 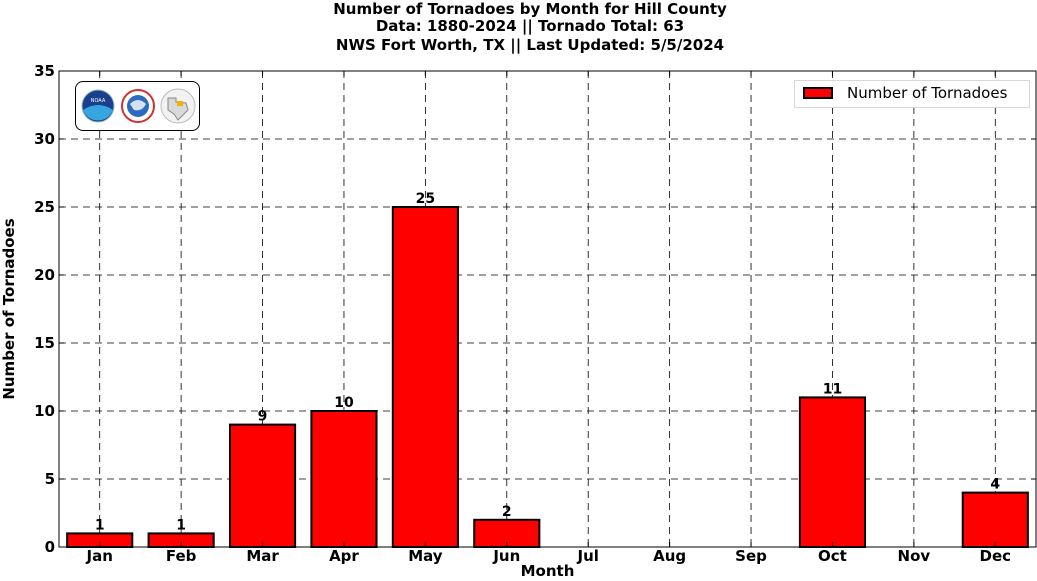 What do you see at coordinates (44, 139) in the screenshot?
I see `y-tick-label: 30` at bounding box center [44, 139].